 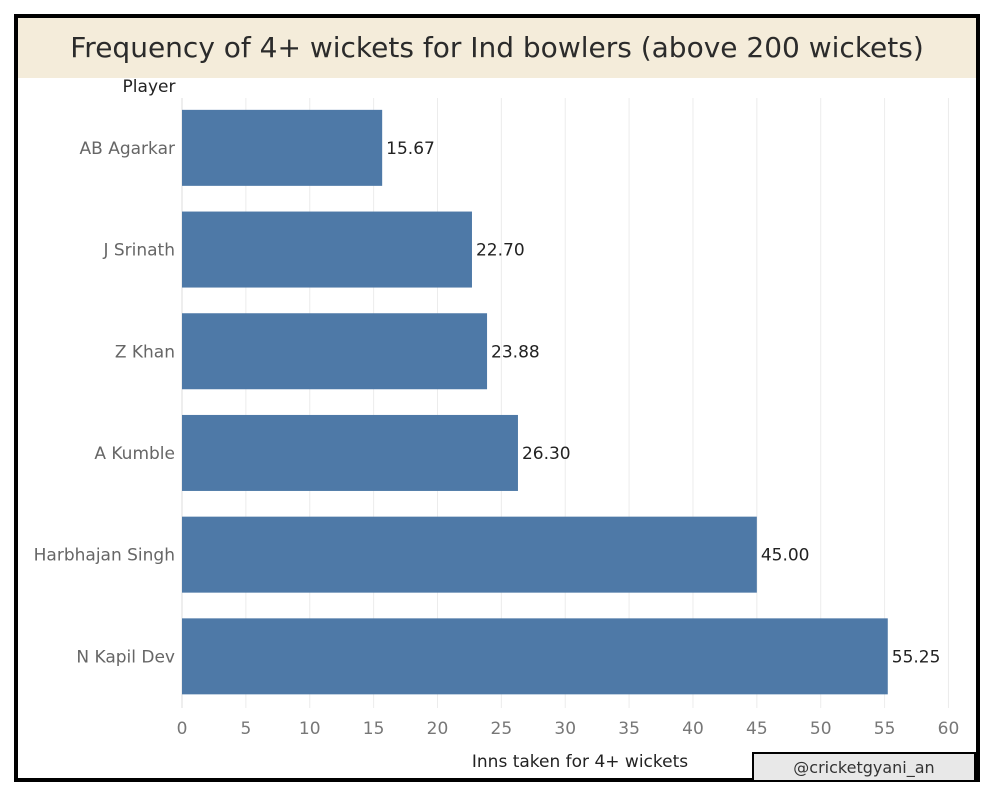 I want to click on x-tick-label: 45, so click(x=757, y=729).